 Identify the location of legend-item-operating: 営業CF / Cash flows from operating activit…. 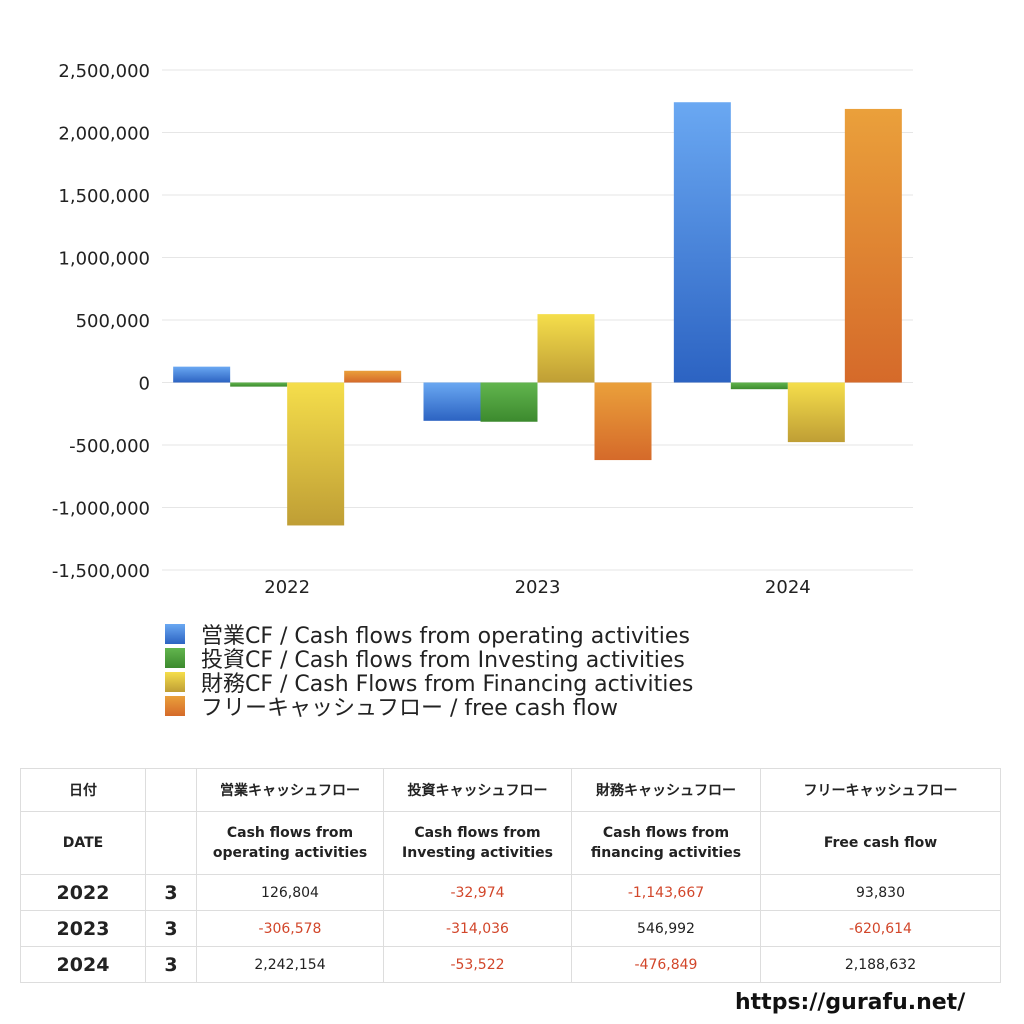
(429, 635).